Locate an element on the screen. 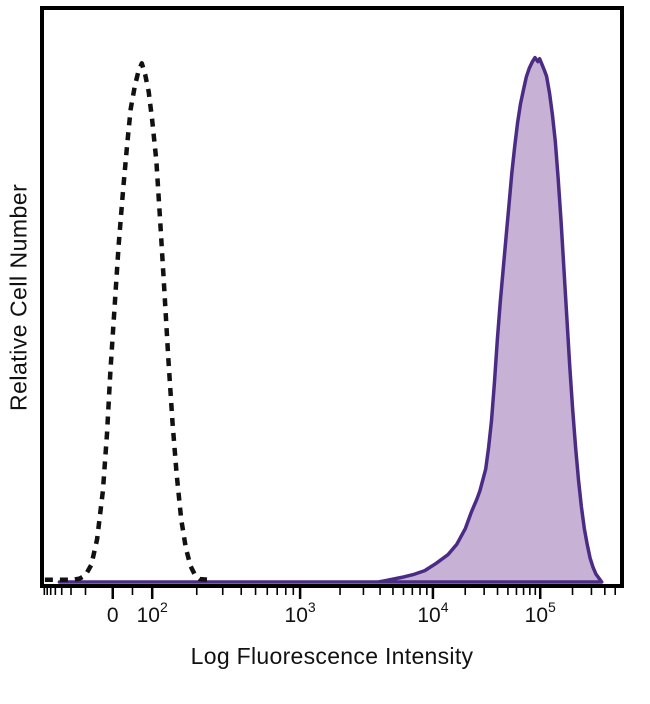  x-tick-label: 10⁴ is located at coordinates (432, 613).